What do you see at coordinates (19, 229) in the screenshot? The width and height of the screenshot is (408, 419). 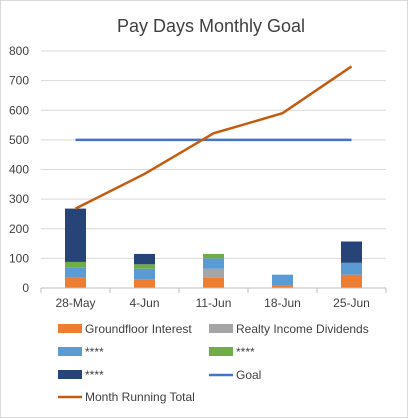 I see `y-tick-label: 200` at bounding box center [19, 229].